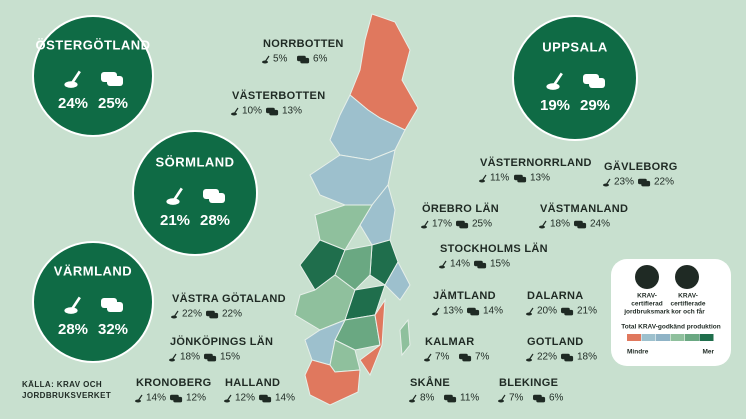  What do you see at coordinates (66, 395) in the screenshot?
I see `source-2: JORDBRUKSVERKET` at bounding box center [66, 395].